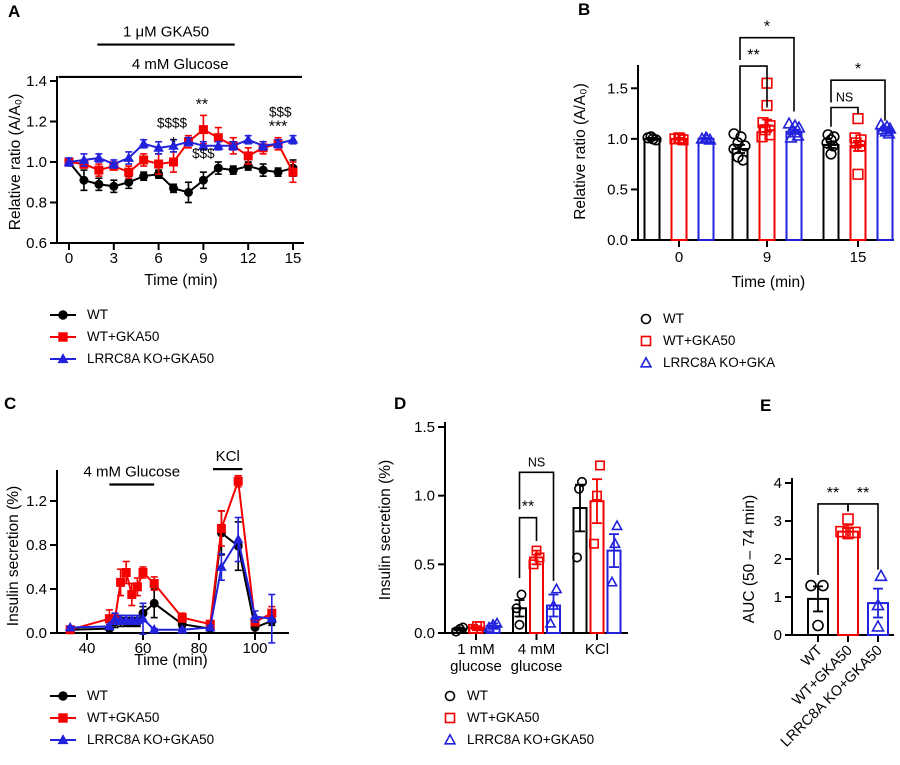 The width and height of the screenshot is (900, 765). What do you see at coordinates (36, 545) in the screenshot?
I see `svg-text: 0.8` at bounding box center [36, 545].